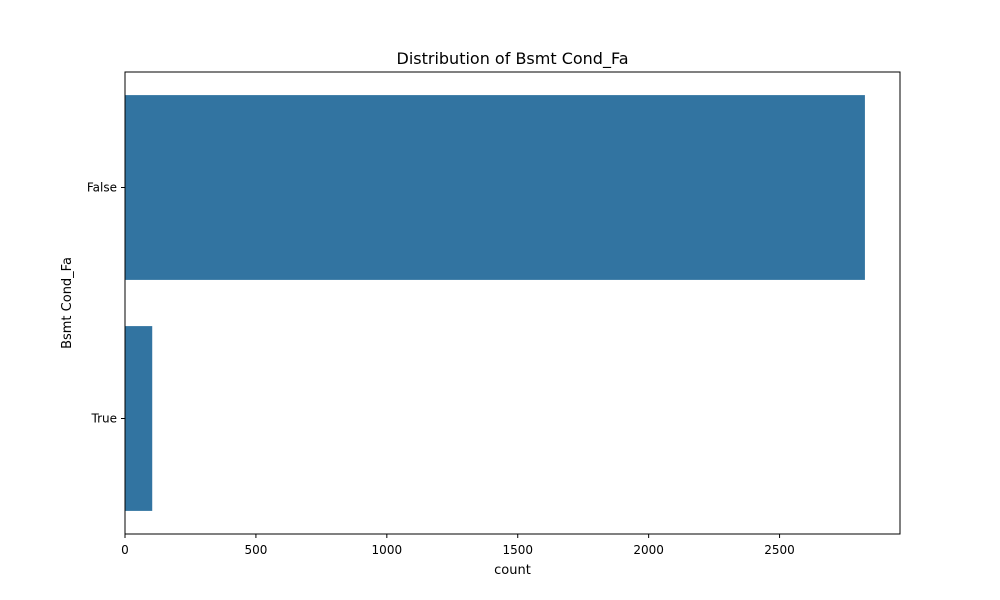  Describe the element at coordinates (102, 188) in the screenshot. I see `y-tick-label: False` at that location.